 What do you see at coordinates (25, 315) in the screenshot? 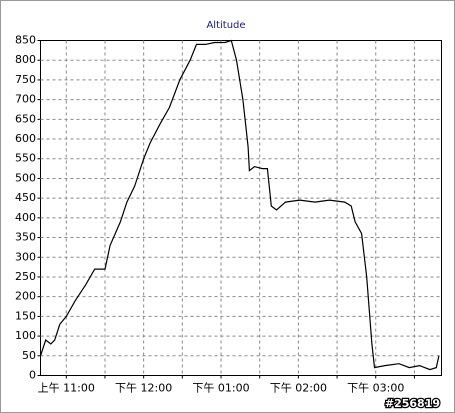
I see `y-tick-label: 150` at bounding box center [25, 315].